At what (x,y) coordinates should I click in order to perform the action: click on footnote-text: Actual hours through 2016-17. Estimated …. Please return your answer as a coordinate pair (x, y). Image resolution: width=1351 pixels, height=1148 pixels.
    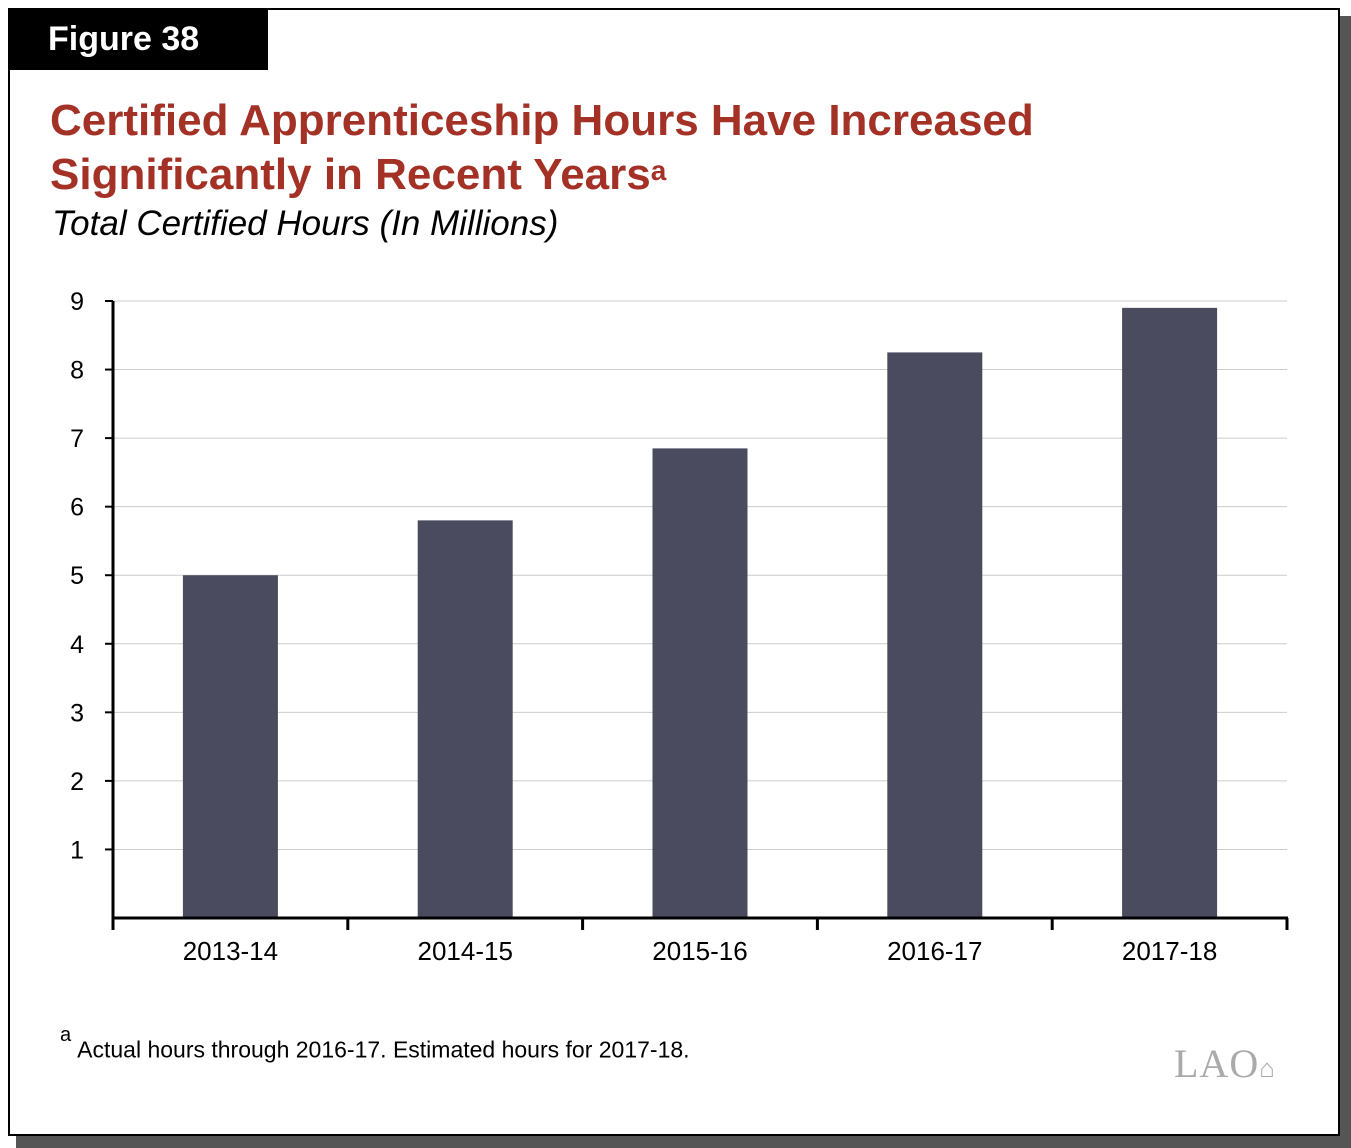
    Looking at the image, I should click on (383, 1049).